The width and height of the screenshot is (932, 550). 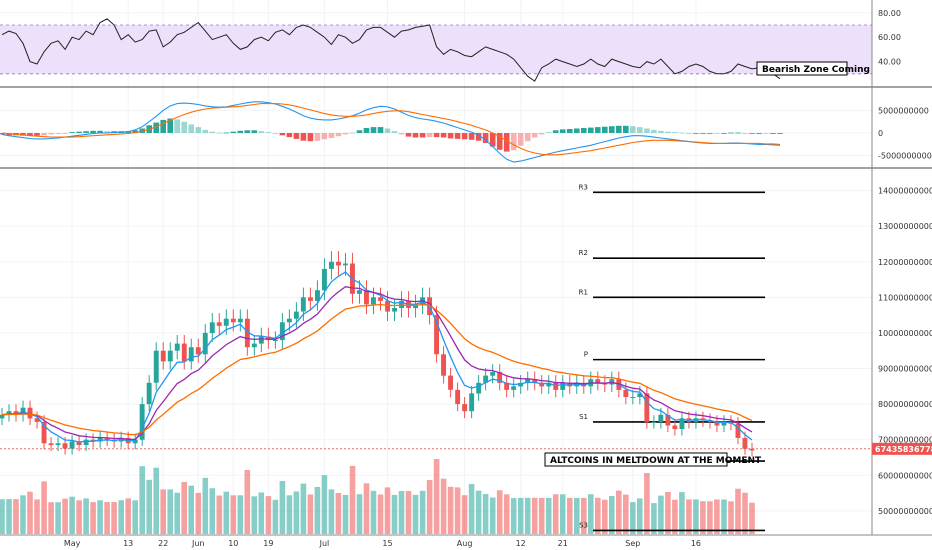 What do you see at coordinates (563, 543) in the screenshot?
I see `x-tick-label: 21` at bounding box center [563, 543].